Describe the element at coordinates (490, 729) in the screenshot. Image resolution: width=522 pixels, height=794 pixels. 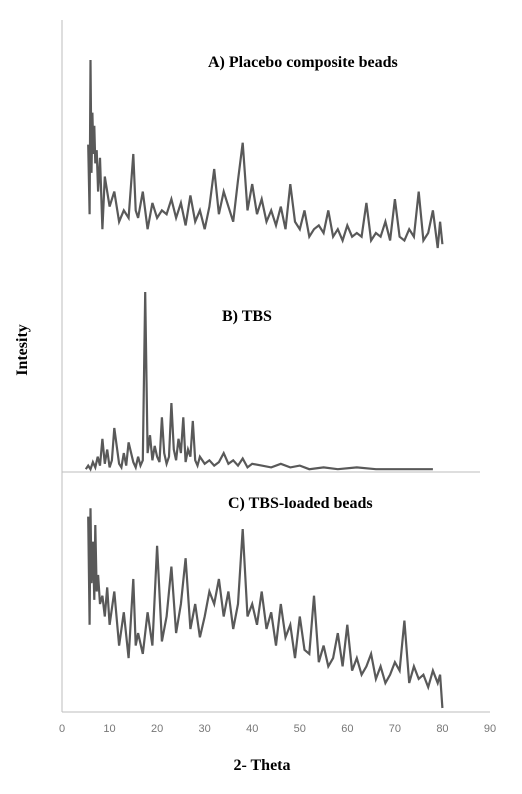
I see `x-tick-label: 90` at that location.